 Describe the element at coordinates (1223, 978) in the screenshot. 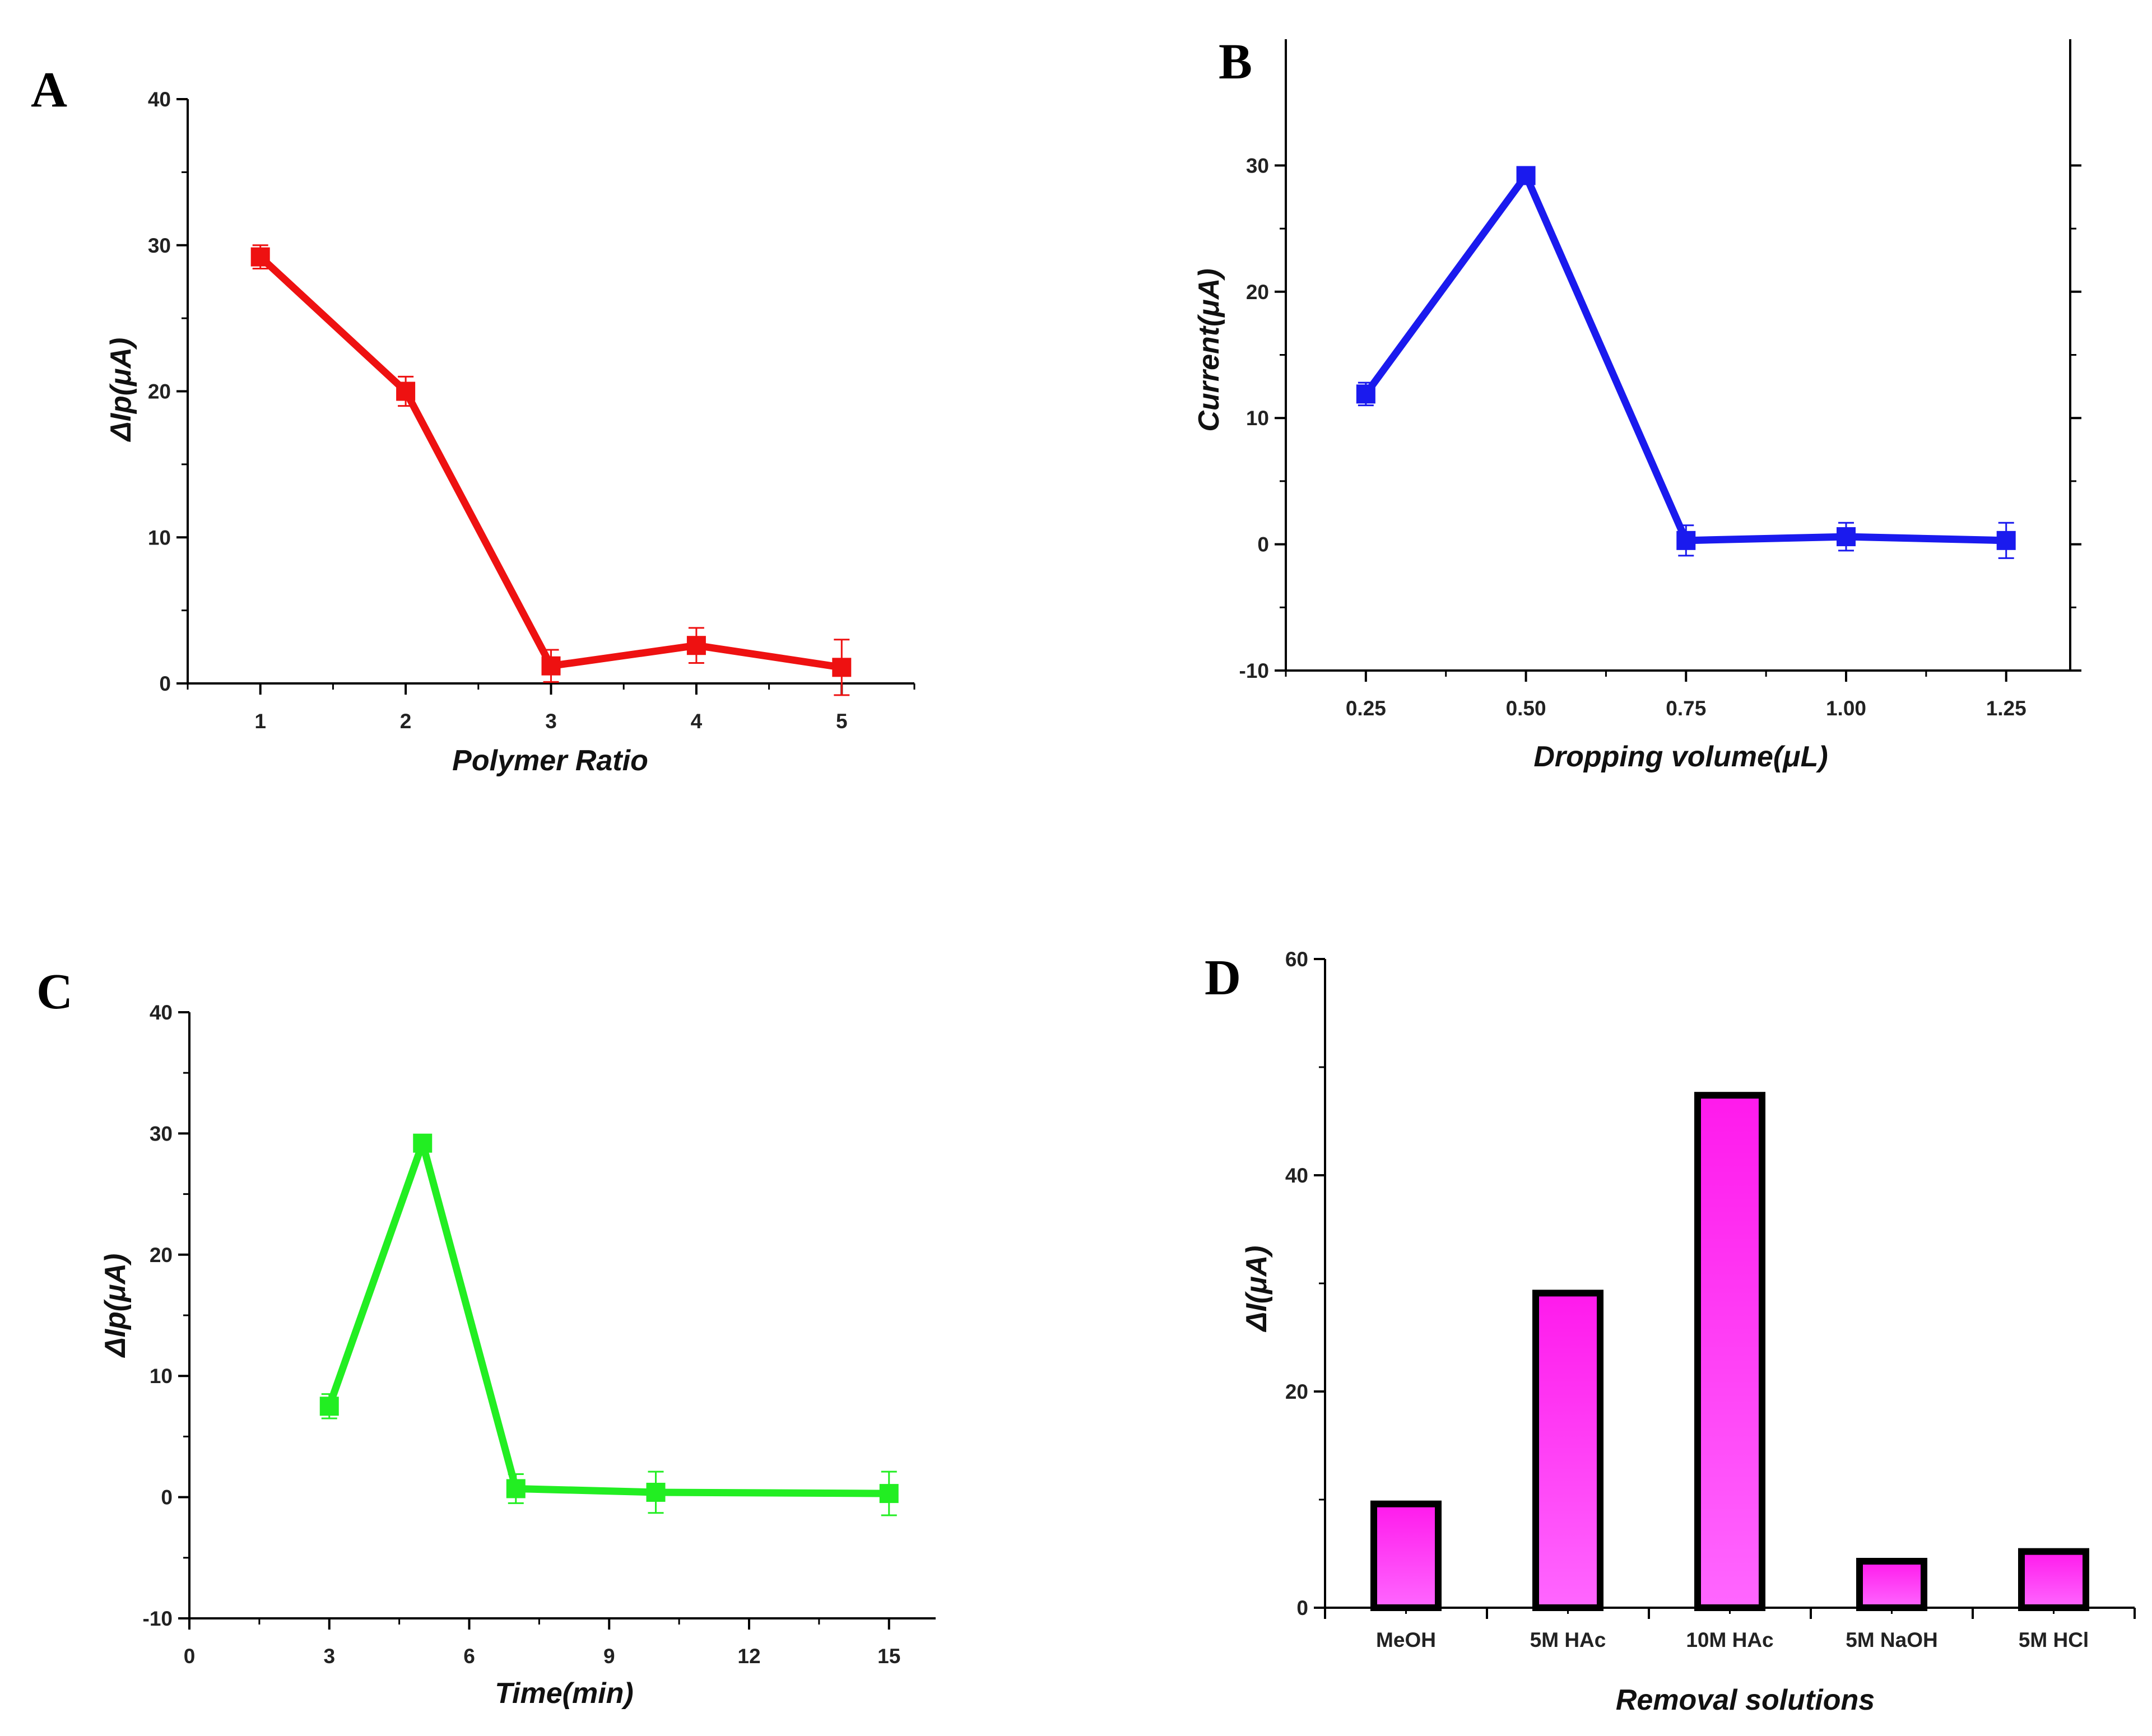

I see `panel-letter-d: D` at that location.